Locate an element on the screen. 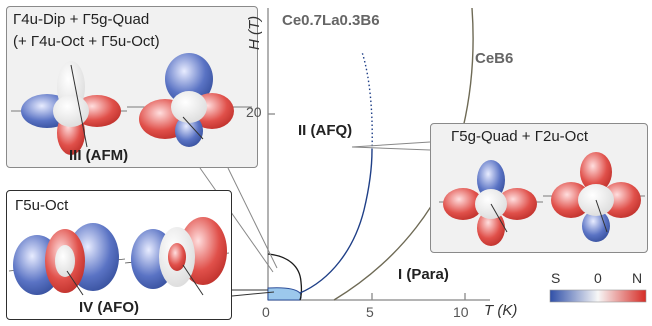 This screenshot has width=652, height=326. y-tick-label-20: 20 is located at coordinates (254, 112).